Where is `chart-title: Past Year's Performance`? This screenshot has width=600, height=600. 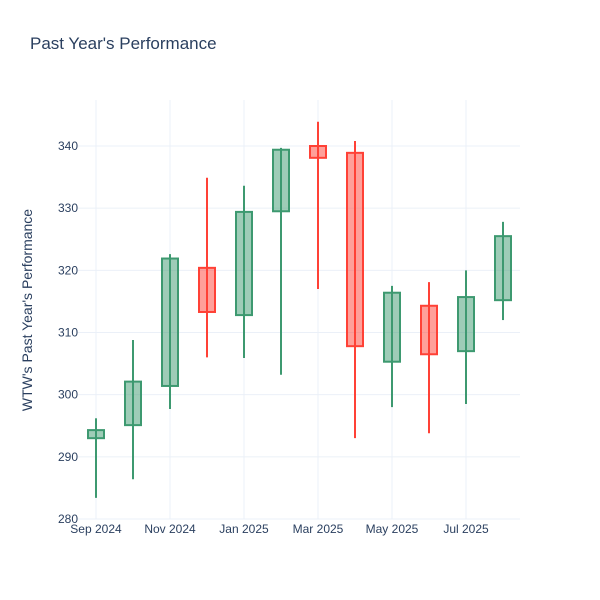 chart-title: Past Year's Performance is located at coordinates (123, 43).